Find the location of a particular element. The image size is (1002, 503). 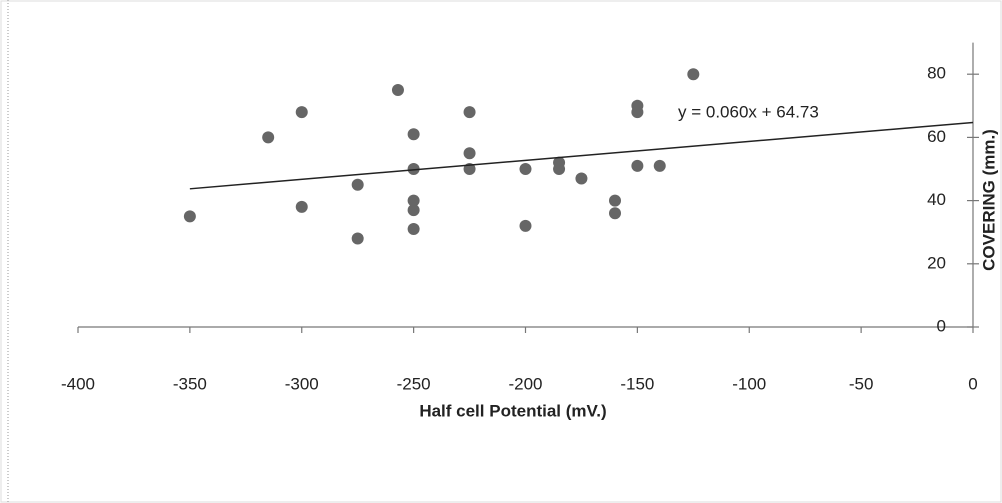

y-tick-label: 80 is located at coordinates (936, 73).